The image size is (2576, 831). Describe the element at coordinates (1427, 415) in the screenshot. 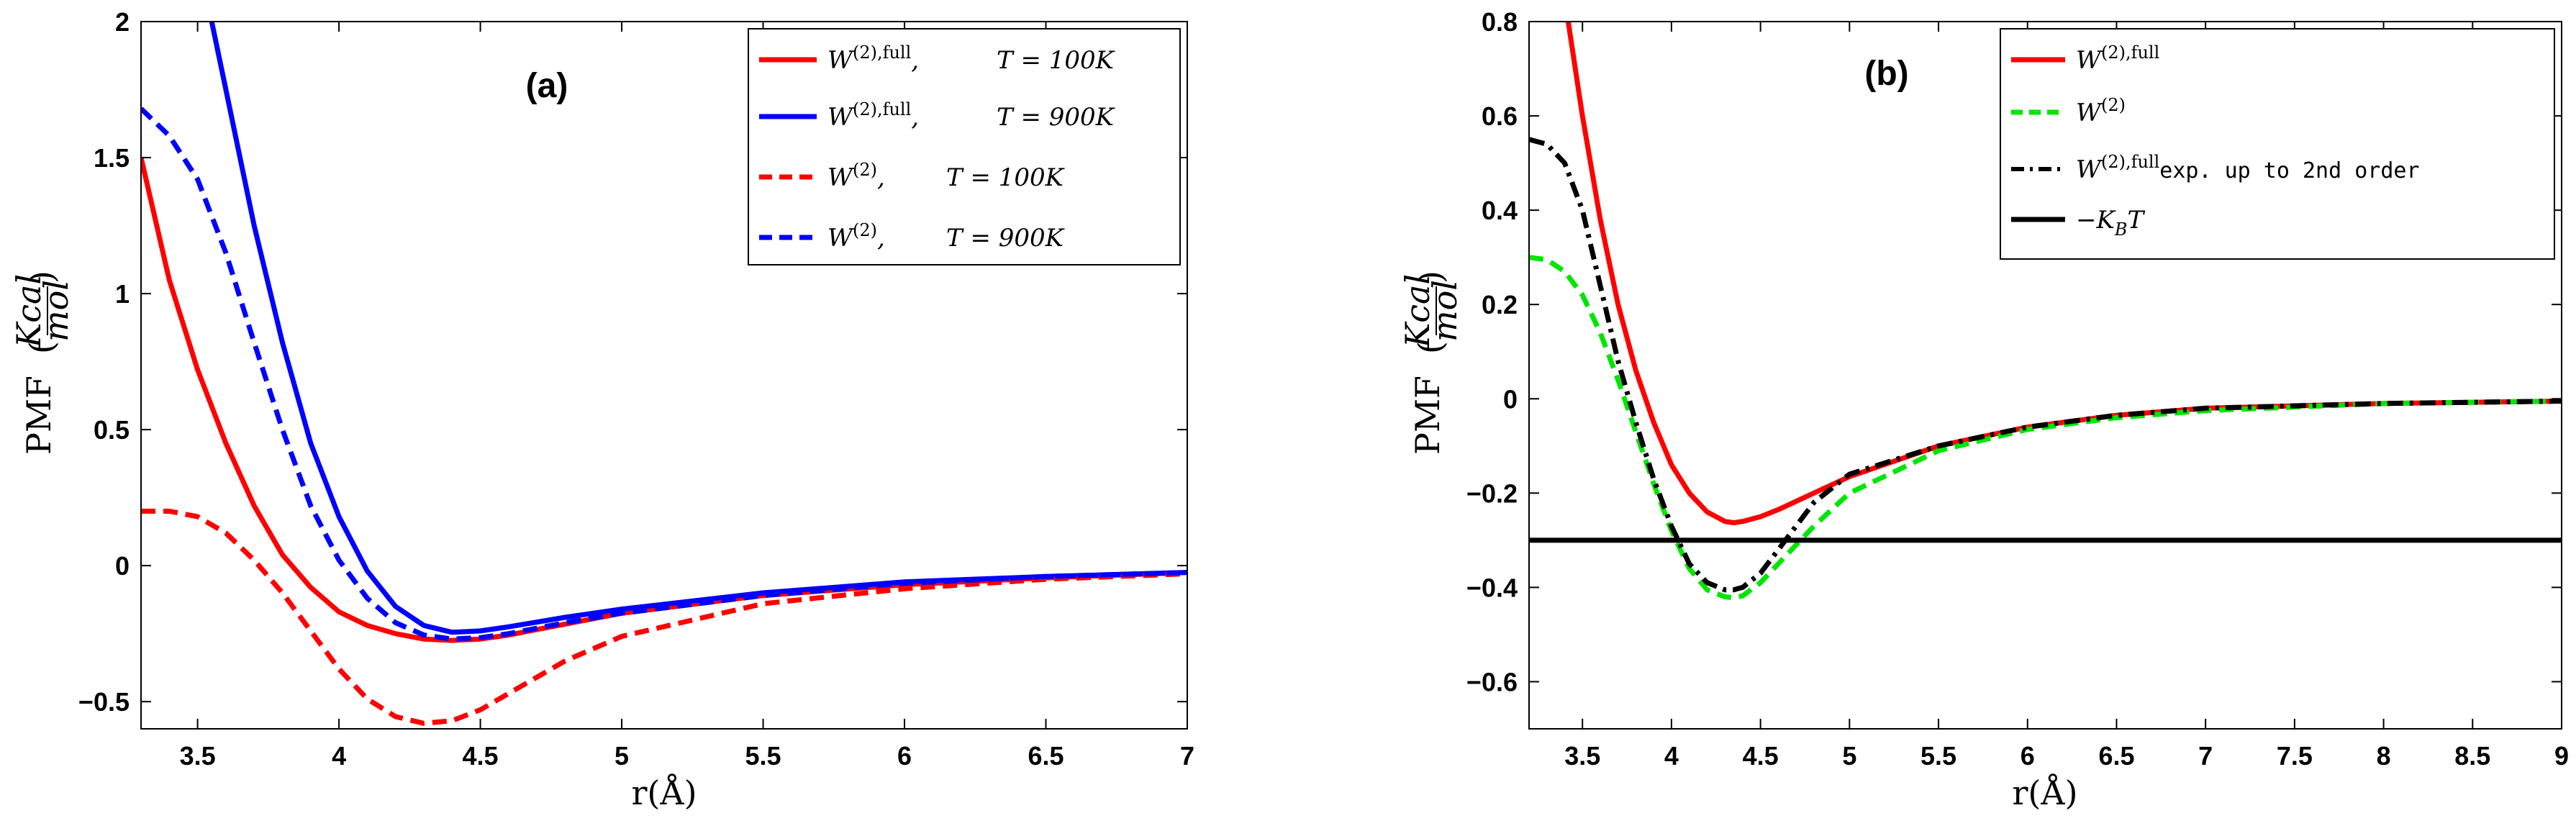

I see `panel-b-y-axis-main: PMF` at that location.